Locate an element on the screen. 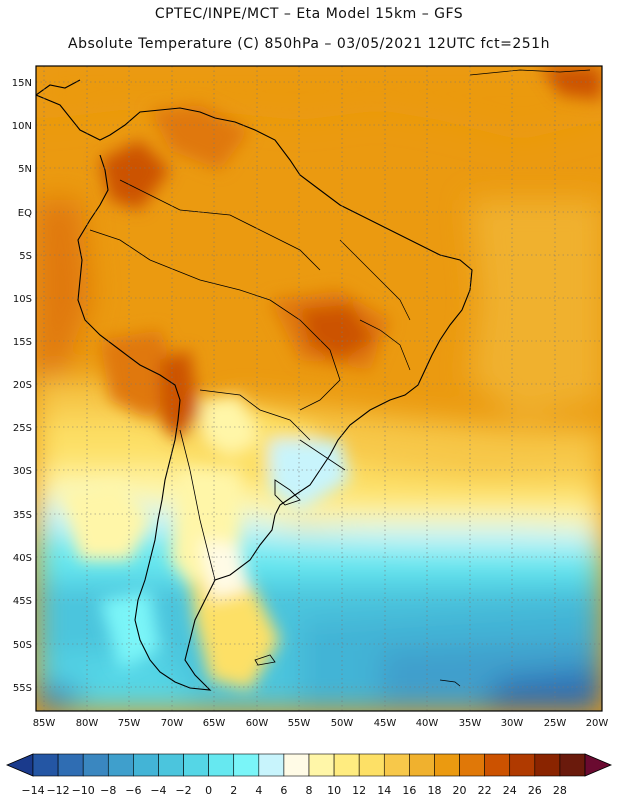 Image resolution: width=618 pixels, height=800 pixels. colorbar-label: 28 is located at coordinates (560, 790).